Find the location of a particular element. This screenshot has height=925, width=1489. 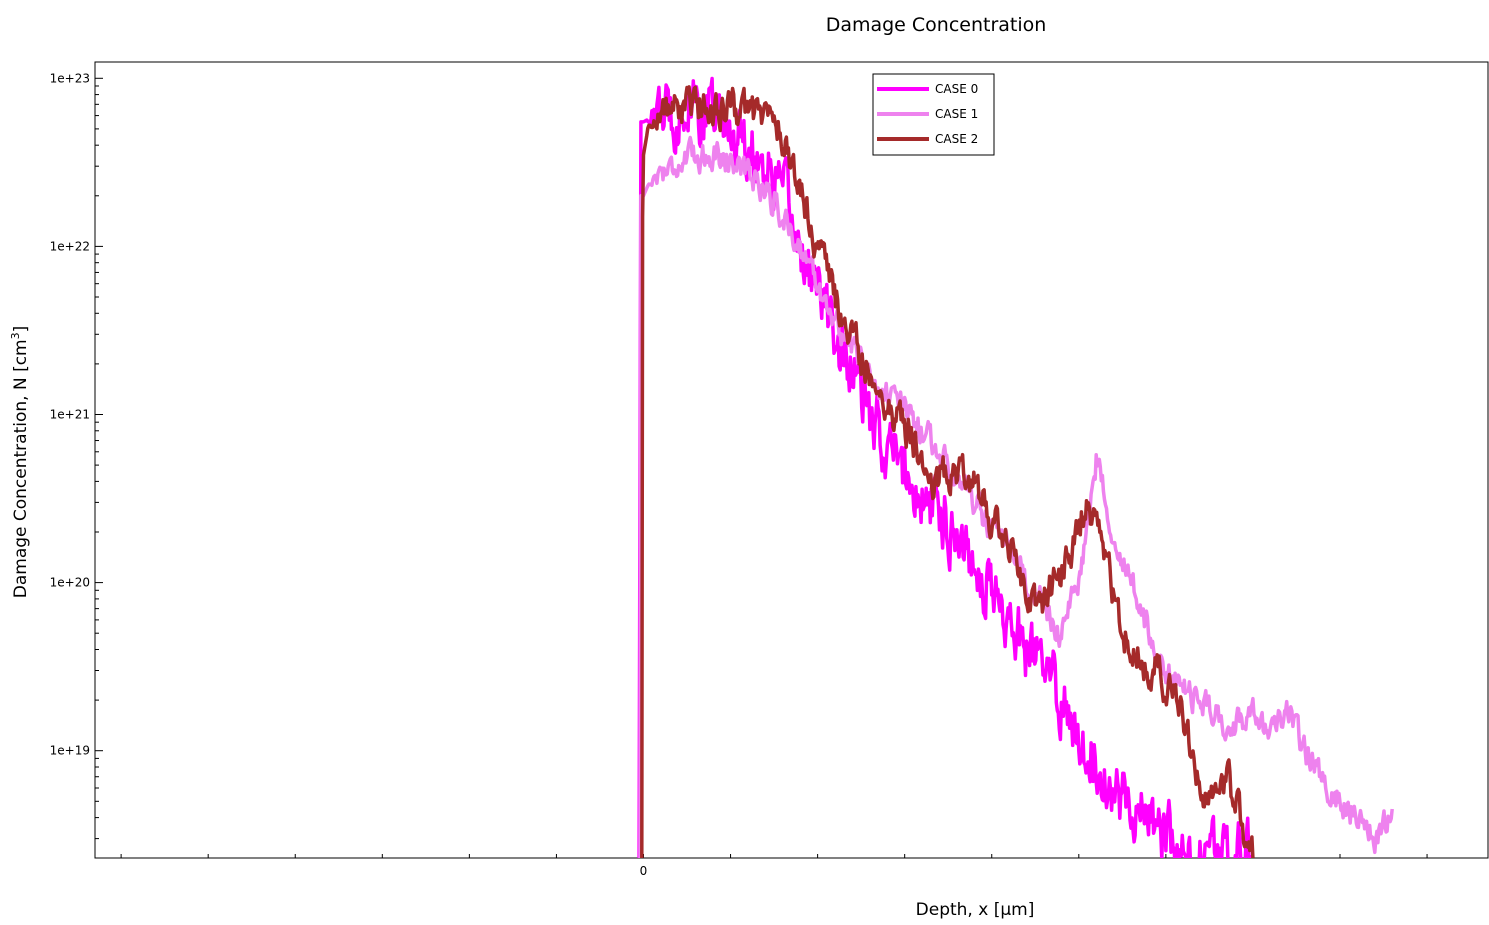

y-axis-label: Damage Concentration, N [cm3] is located at coordinates (20, 462).